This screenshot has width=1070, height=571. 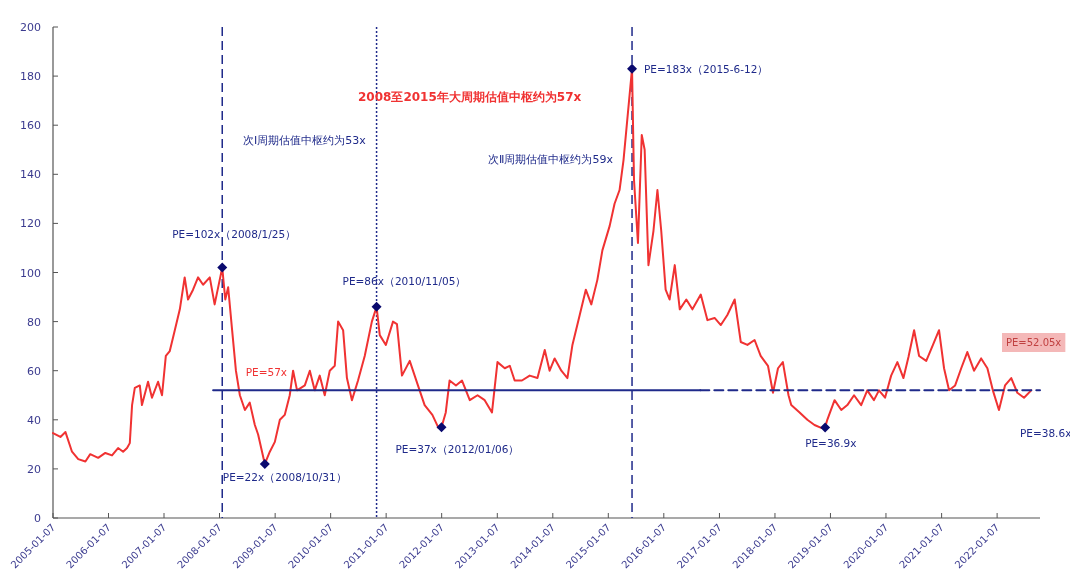 What do you see at coordinates (404, 280) in the screenshot?
I see `annotation: PE=86x（2010/11/05）` at bounding box center [404, 280].